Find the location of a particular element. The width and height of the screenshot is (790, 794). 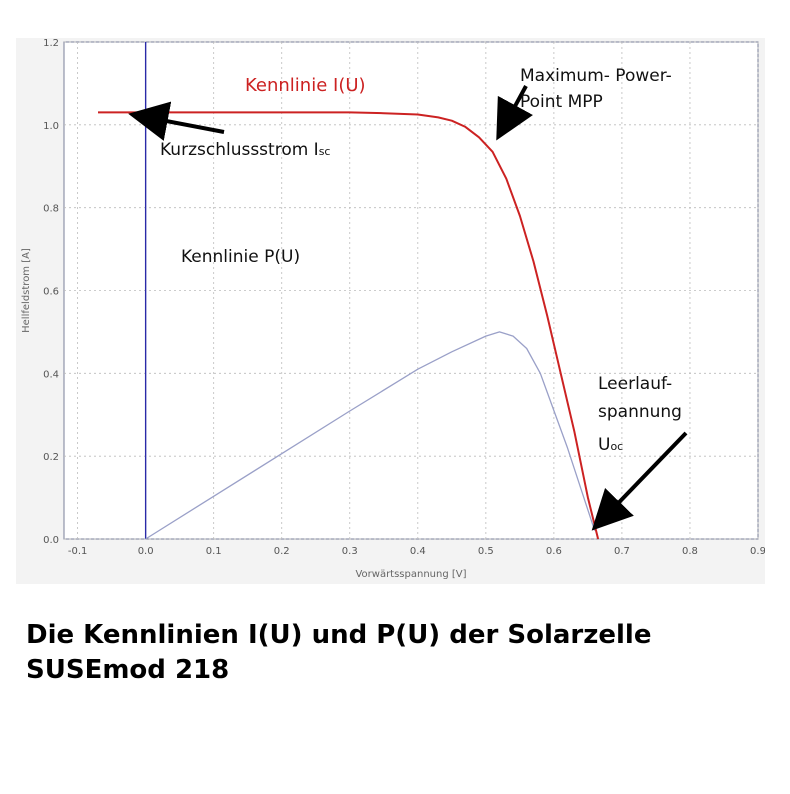

annotation-uoc-line1: Leerlauf- is located at coordinates (635, 384).